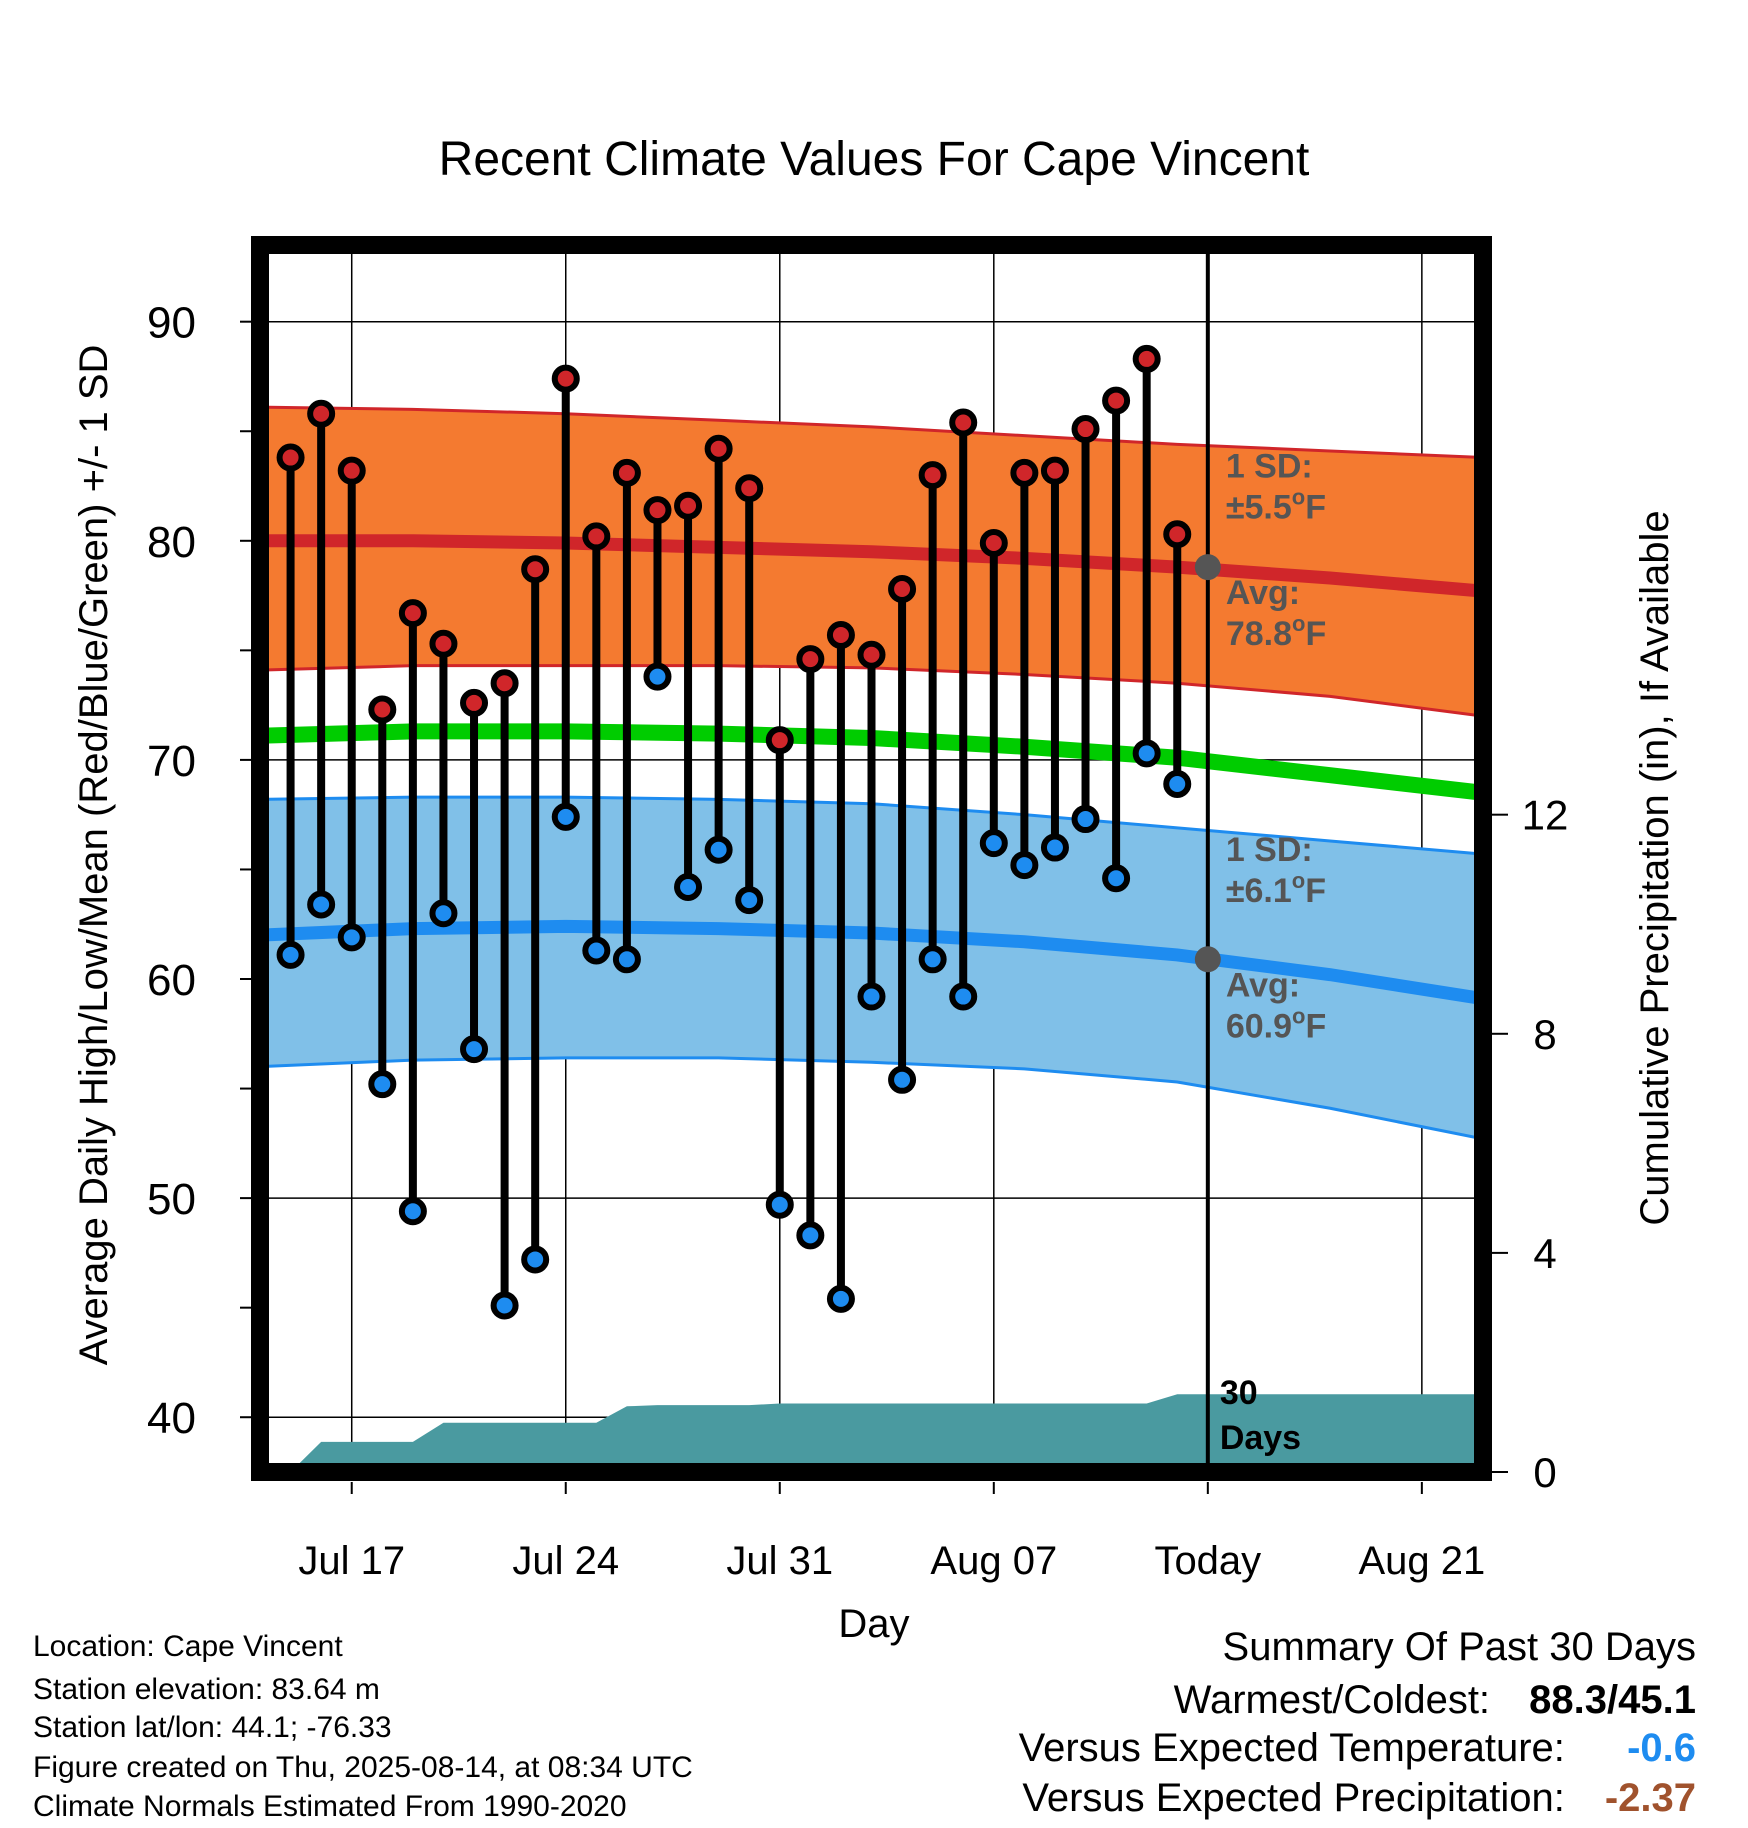  Describe the element at coordinates (779, 1561) in the screenshot. I see `x-tick-label: Jul 31` at that location.